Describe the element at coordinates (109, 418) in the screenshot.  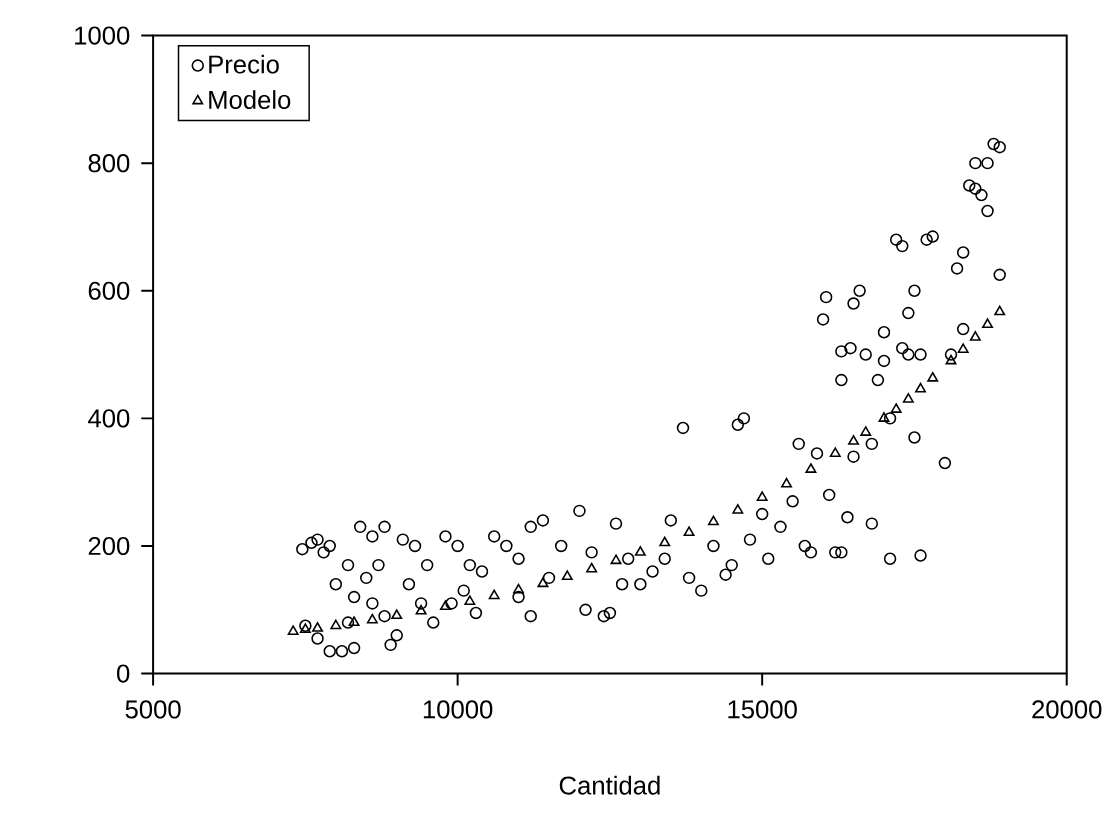
I see `y-tick-label: 400` at that location.